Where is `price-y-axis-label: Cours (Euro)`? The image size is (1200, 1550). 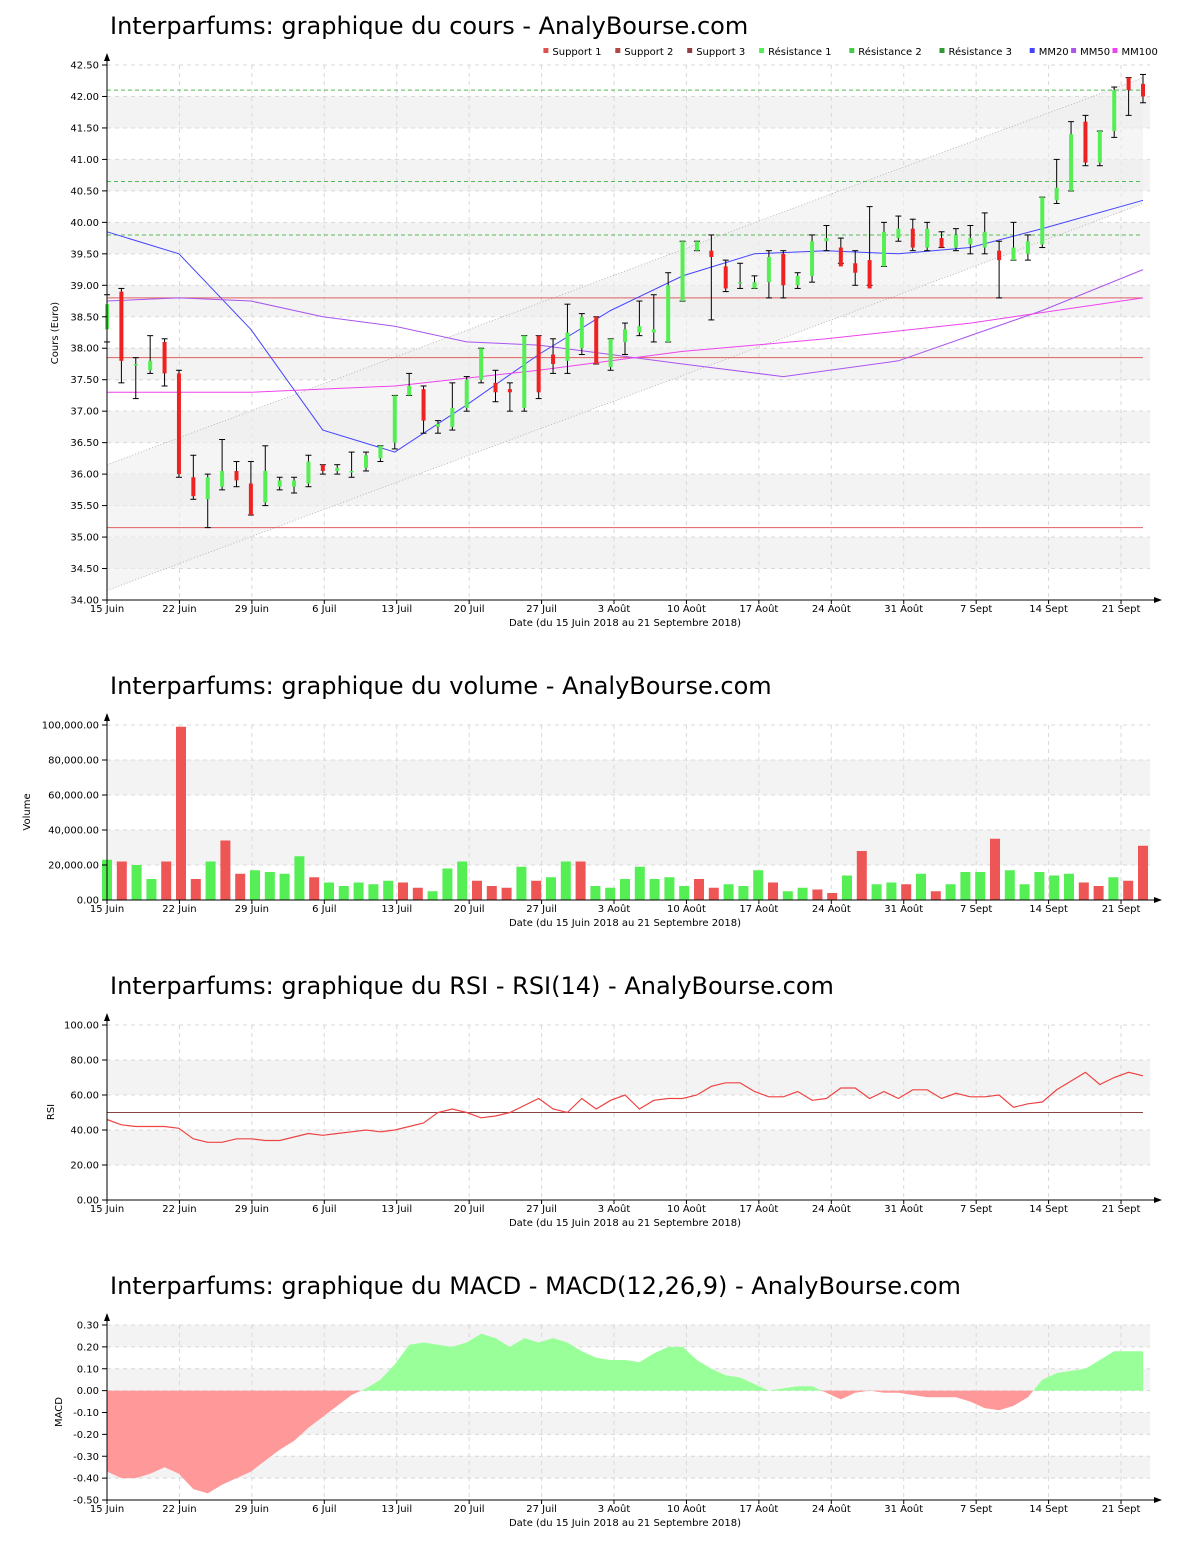
price-y-axis-label: Cours (Euro) is located at coordinates (55, 333).